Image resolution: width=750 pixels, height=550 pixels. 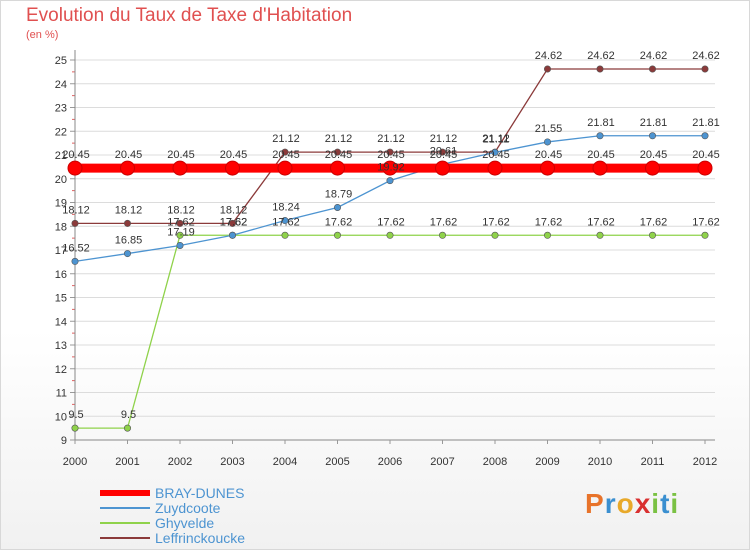 I want to click on x-tick-label: 2003, so click(x=232, y=462).